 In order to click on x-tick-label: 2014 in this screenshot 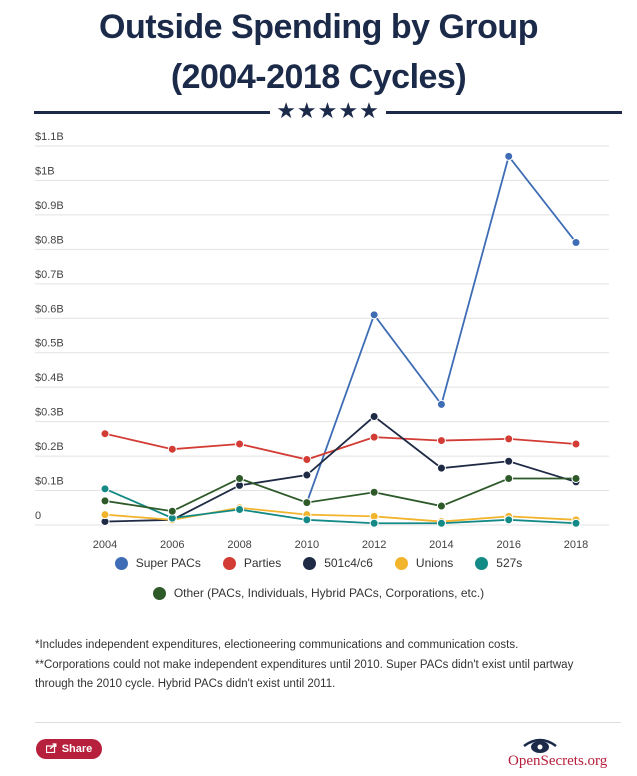, I will do `click(441, 544)`.